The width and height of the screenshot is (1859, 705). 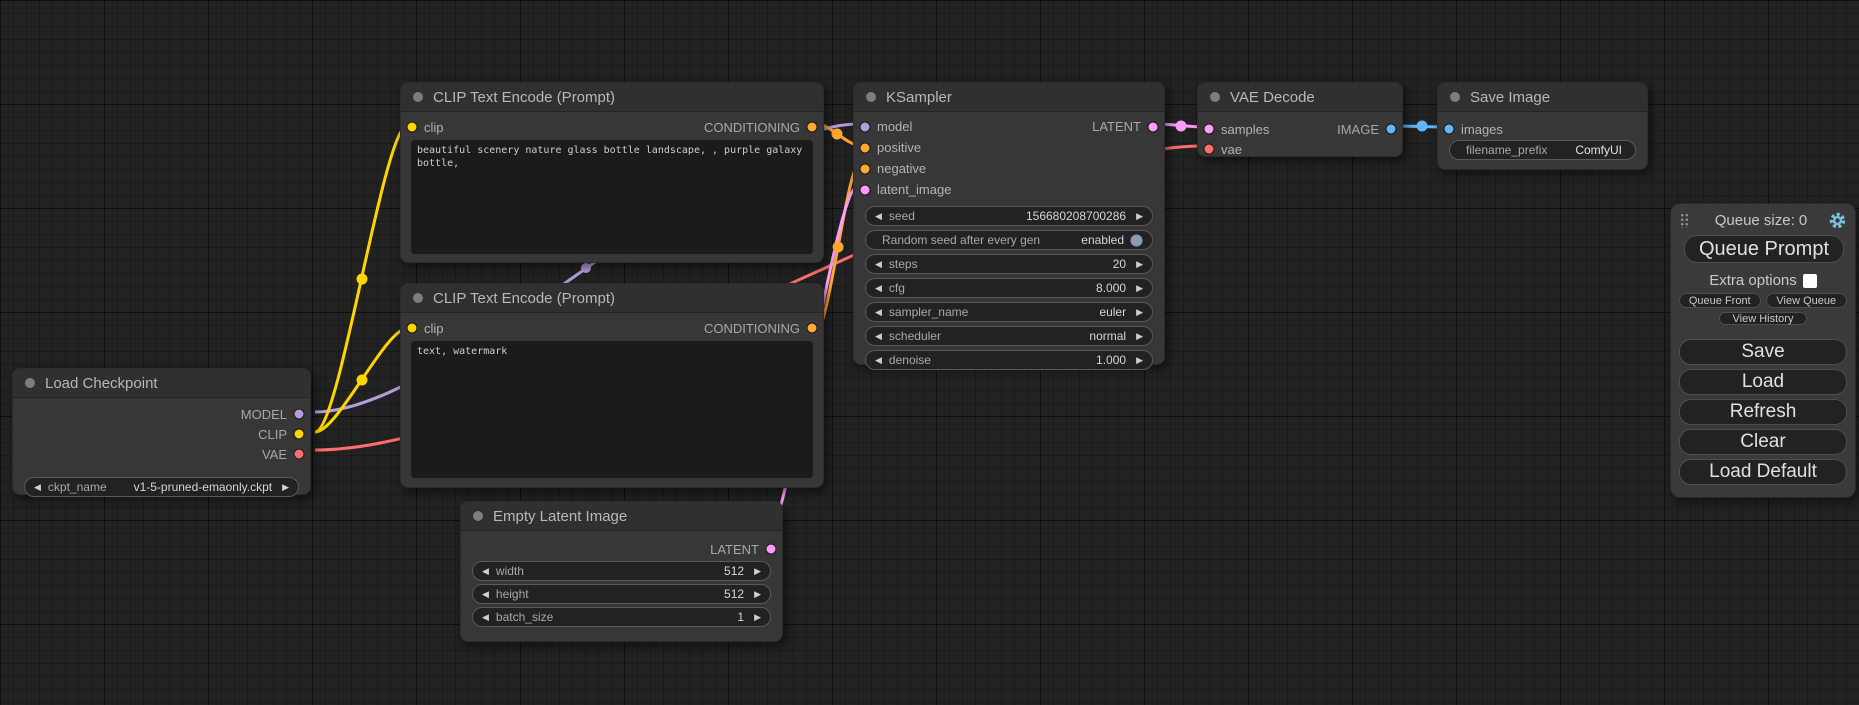 What do you see at coordinates (434, 328) in the screenshot?
I see `input-label: clip` at bounding box center [434, 328].